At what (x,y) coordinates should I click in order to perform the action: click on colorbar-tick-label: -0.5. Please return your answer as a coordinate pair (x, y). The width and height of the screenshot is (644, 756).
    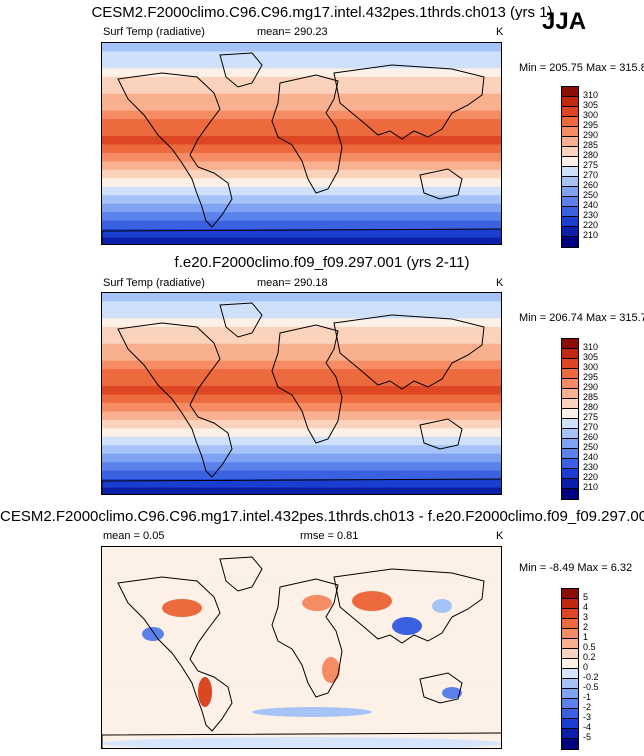
    Looking at the image, I should click on (591, 687).